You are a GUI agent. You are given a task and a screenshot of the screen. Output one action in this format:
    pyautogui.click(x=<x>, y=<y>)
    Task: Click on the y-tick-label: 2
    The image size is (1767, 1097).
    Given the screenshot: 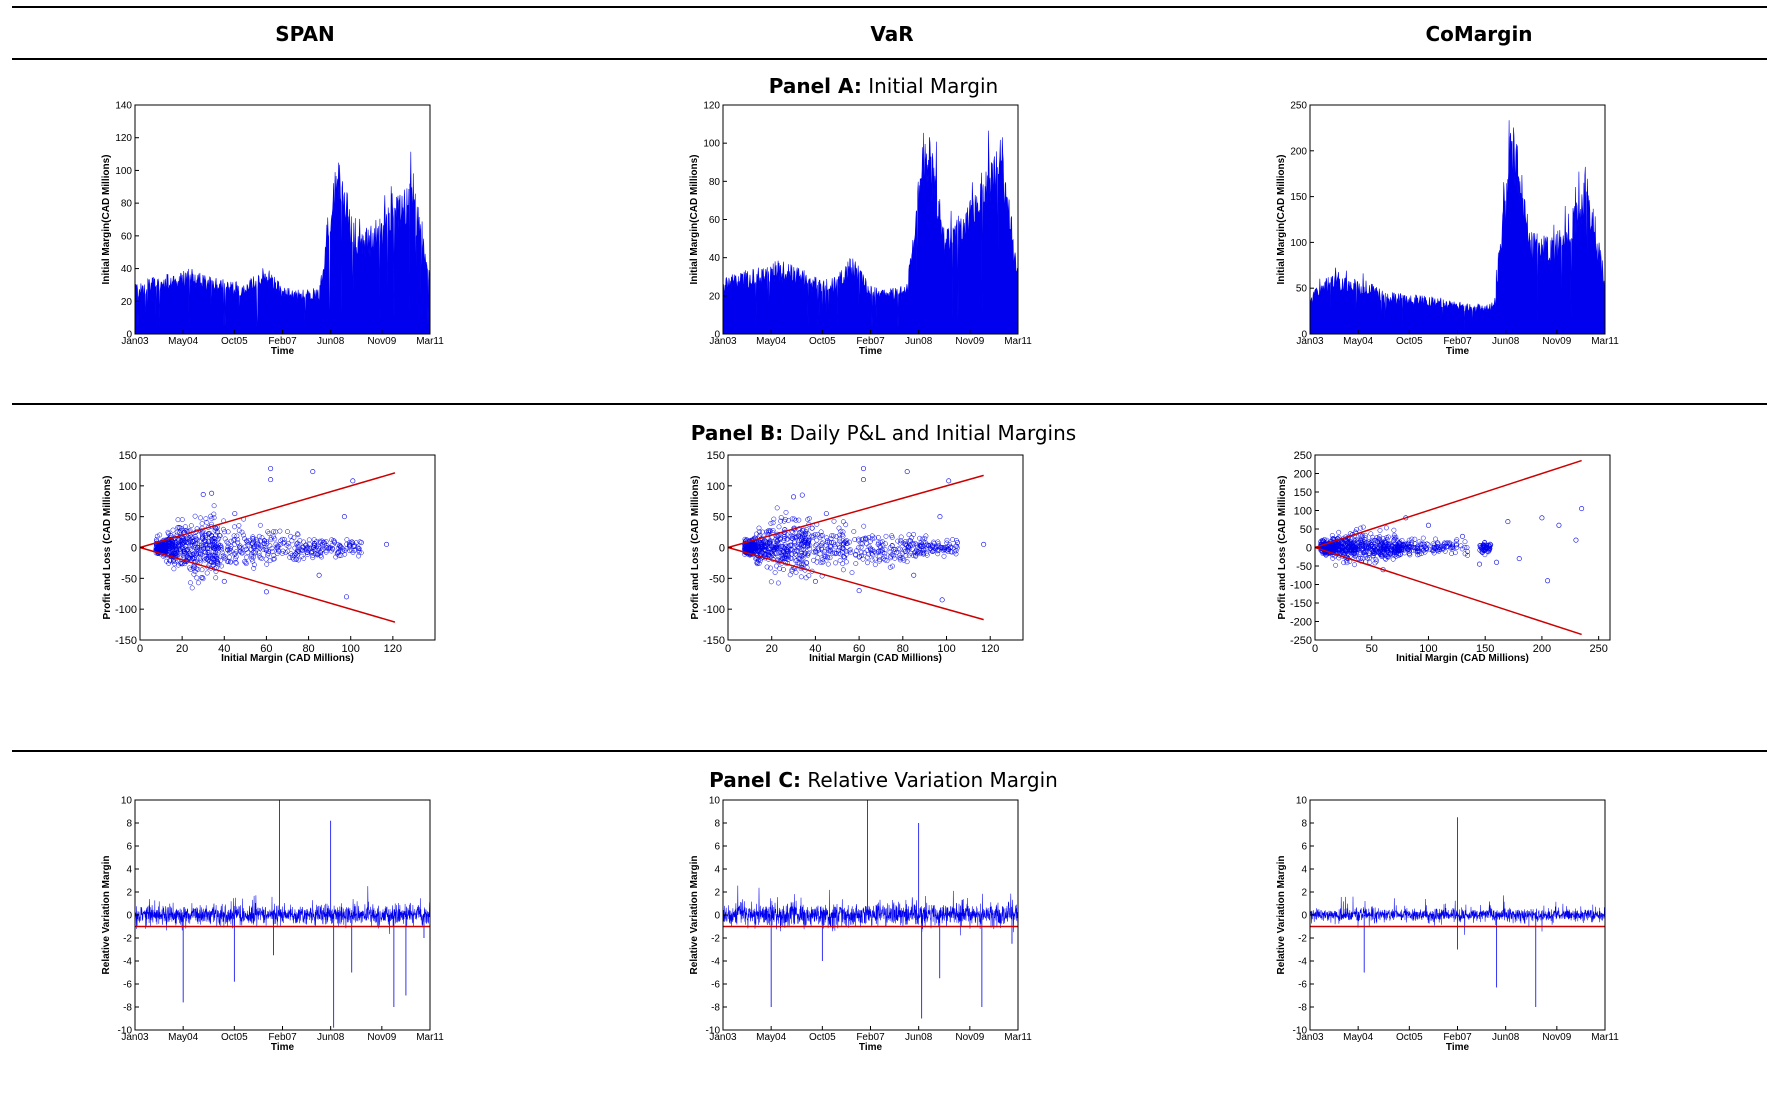 What is the action you would take?
    pyautogui.click(x=129, y=893)
    